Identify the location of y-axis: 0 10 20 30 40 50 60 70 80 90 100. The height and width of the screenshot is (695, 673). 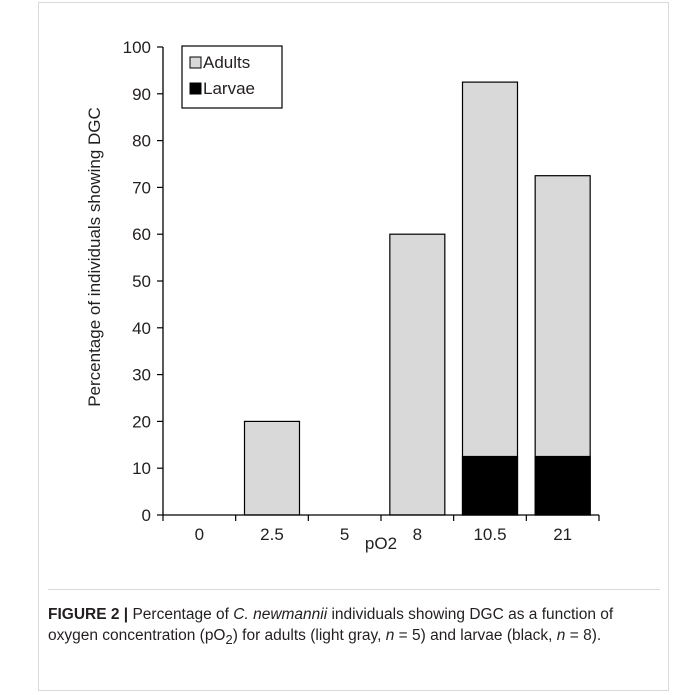
(143, 281).